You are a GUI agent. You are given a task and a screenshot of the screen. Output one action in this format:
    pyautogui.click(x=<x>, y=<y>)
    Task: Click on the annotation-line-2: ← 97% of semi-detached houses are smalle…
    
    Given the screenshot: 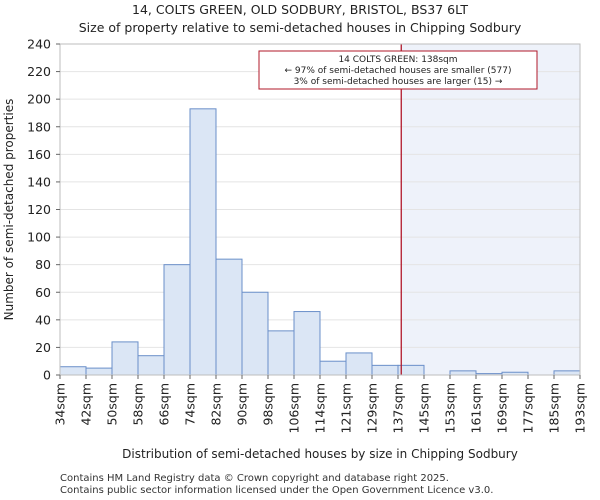 What is the action you would take?
    pyautogui.click(x=398, y=71)
    